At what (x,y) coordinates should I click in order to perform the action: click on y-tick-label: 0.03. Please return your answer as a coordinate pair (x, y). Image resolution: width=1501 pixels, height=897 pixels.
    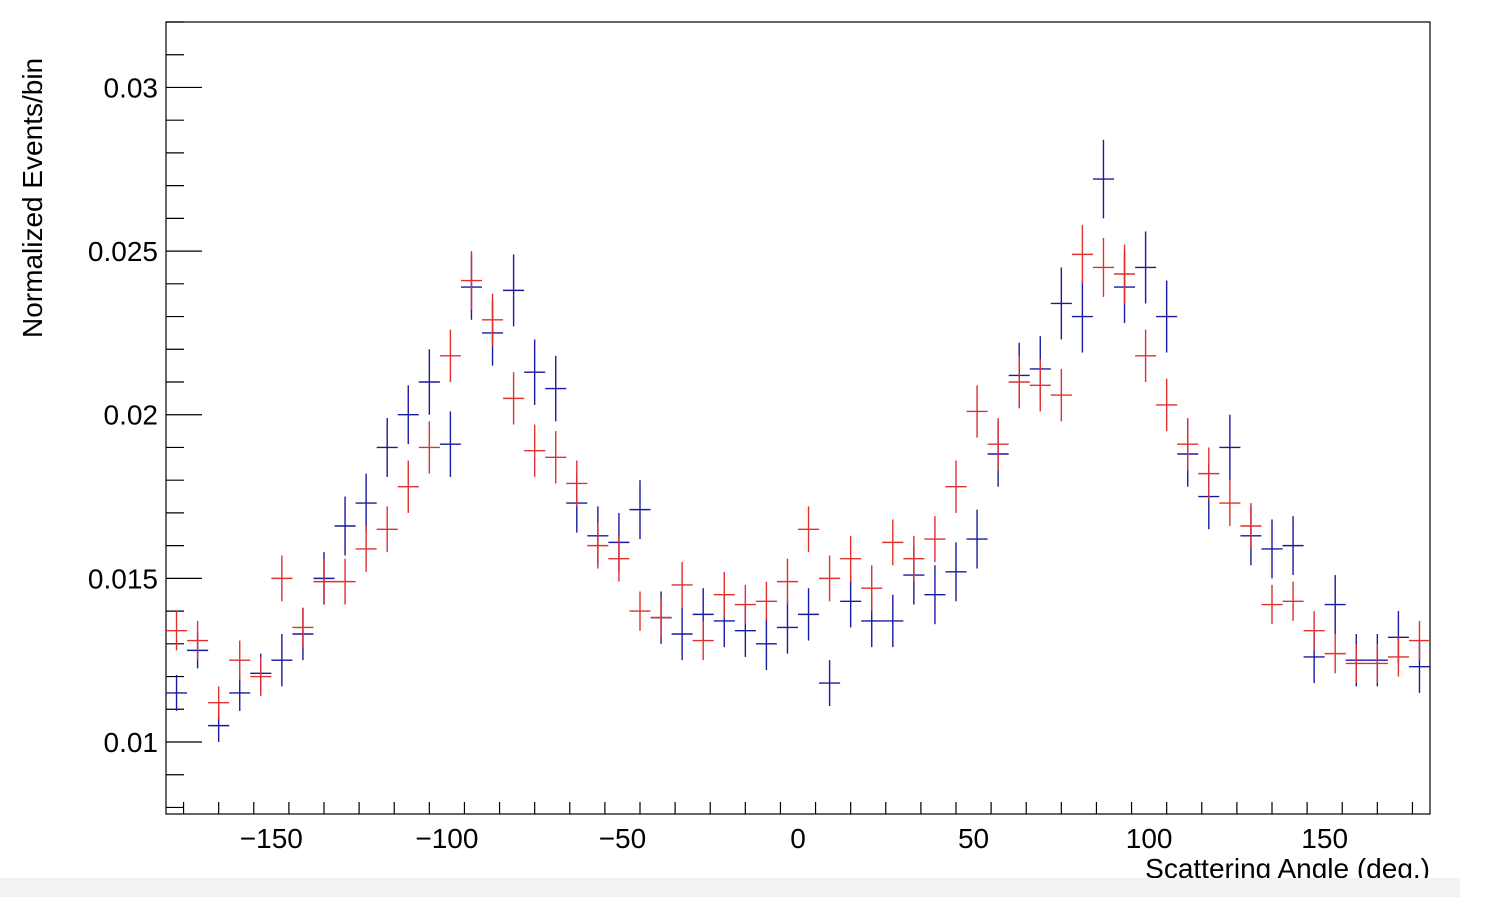
    Looking at the image, I should click on (131, 87).